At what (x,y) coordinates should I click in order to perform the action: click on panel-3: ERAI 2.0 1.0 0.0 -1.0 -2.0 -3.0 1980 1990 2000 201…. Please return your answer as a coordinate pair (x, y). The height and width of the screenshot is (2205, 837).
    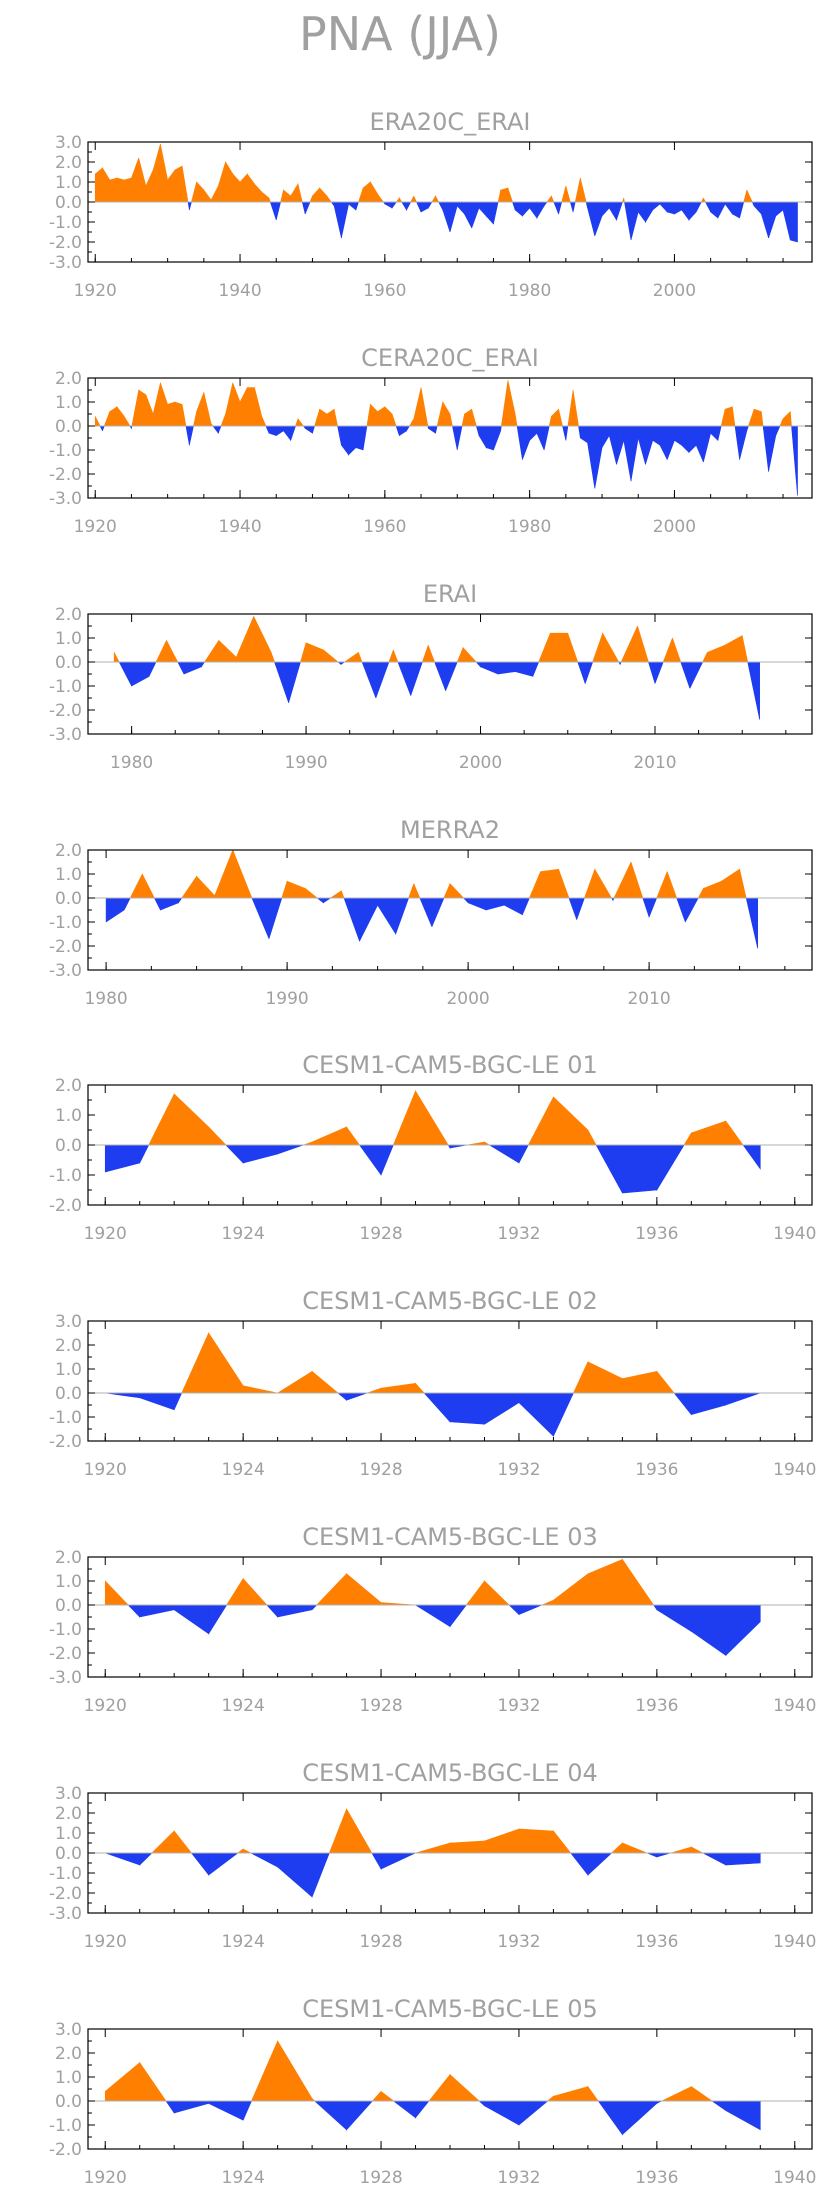
    Looking at the image, I should click on (431, 676).